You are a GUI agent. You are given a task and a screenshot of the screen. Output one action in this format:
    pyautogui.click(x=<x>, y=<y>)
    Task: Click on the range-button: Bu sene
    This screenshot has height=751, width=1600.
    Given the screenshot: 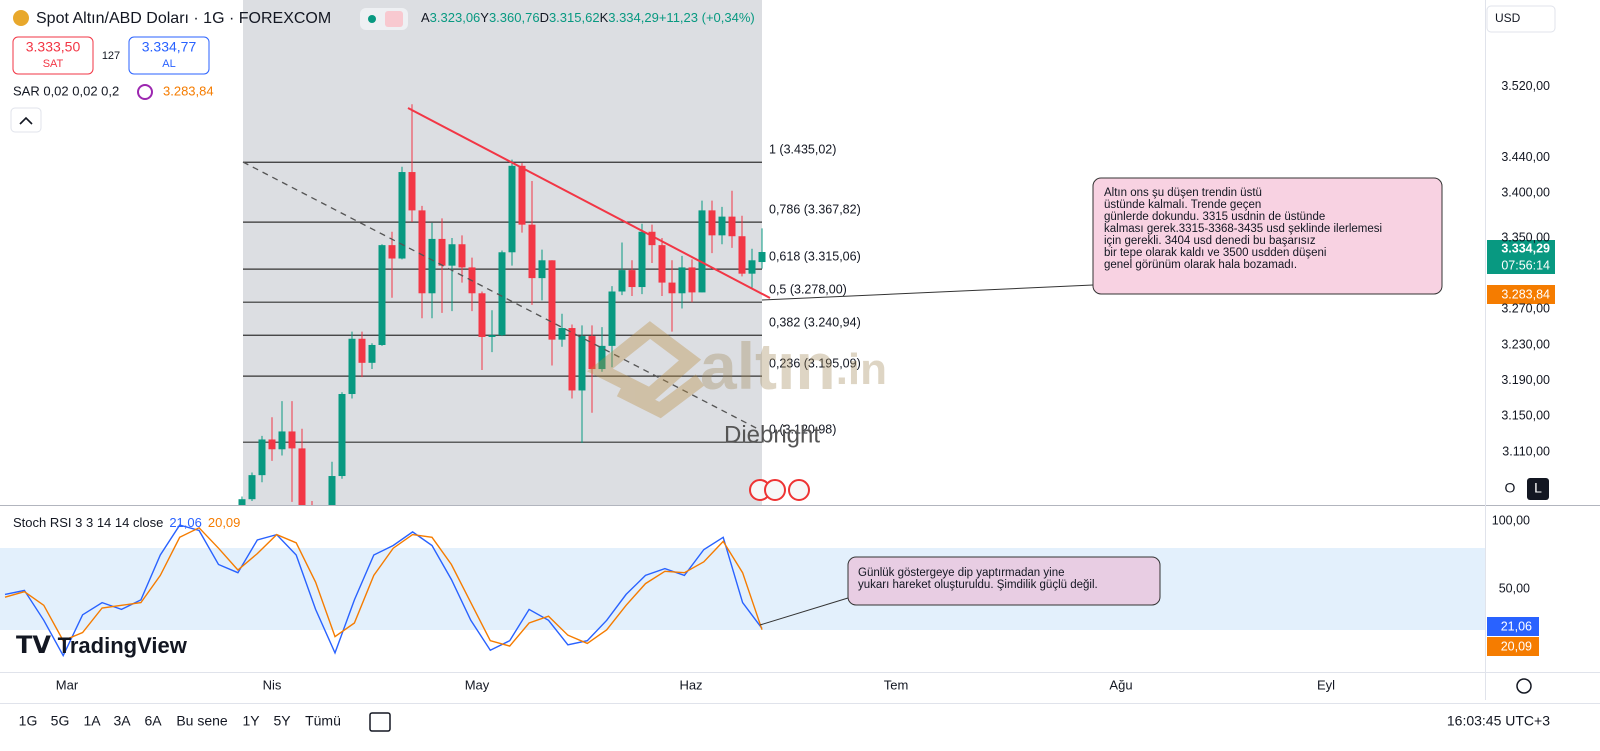 What is the action you would take?
    pyautogui.click(x=202, y=721)
    